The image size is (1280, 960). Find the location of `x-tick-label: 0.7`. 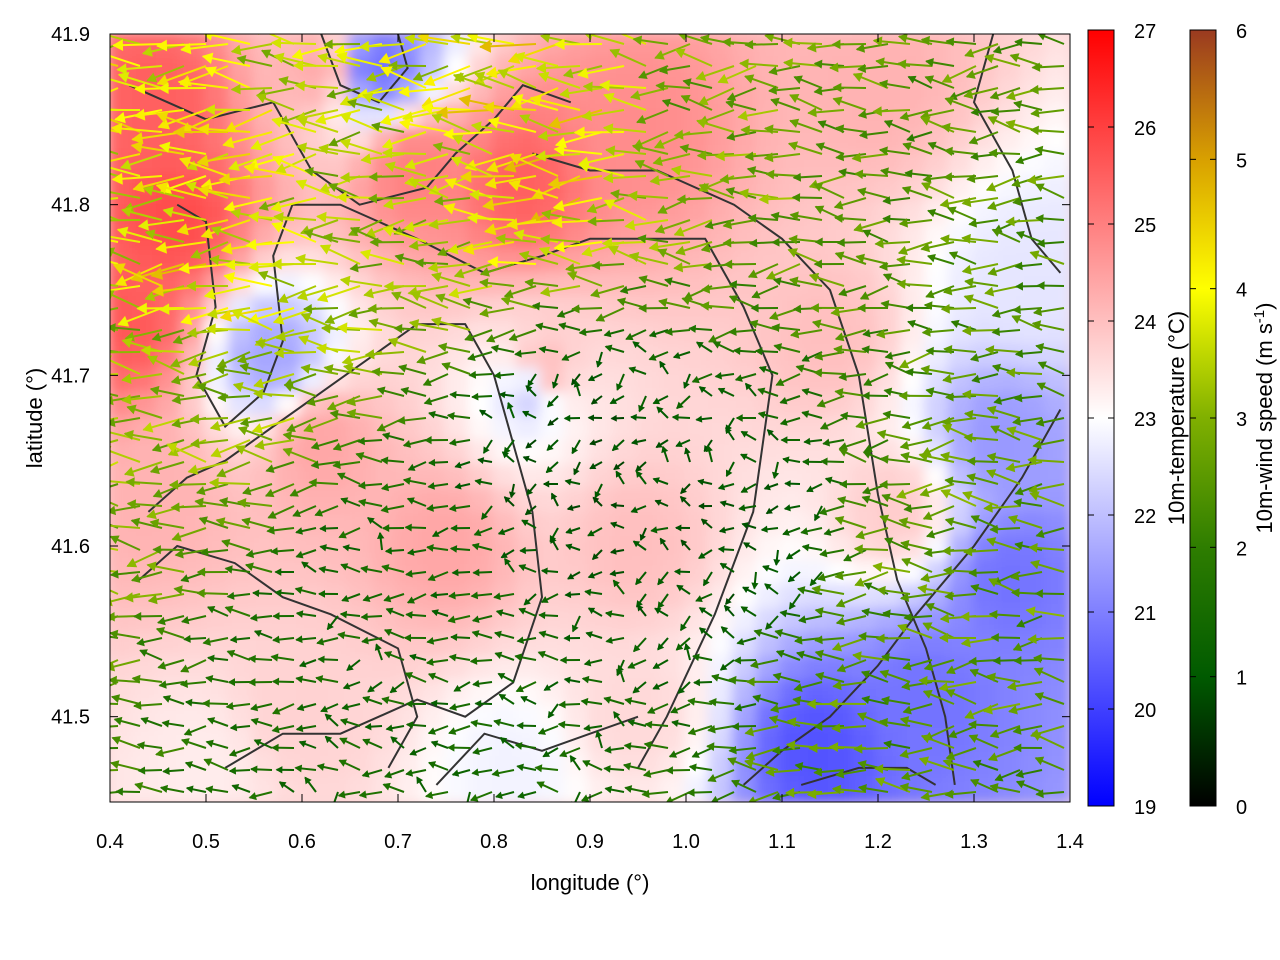

x-tick-label: 0.7 is located at coordinates (398, 842).